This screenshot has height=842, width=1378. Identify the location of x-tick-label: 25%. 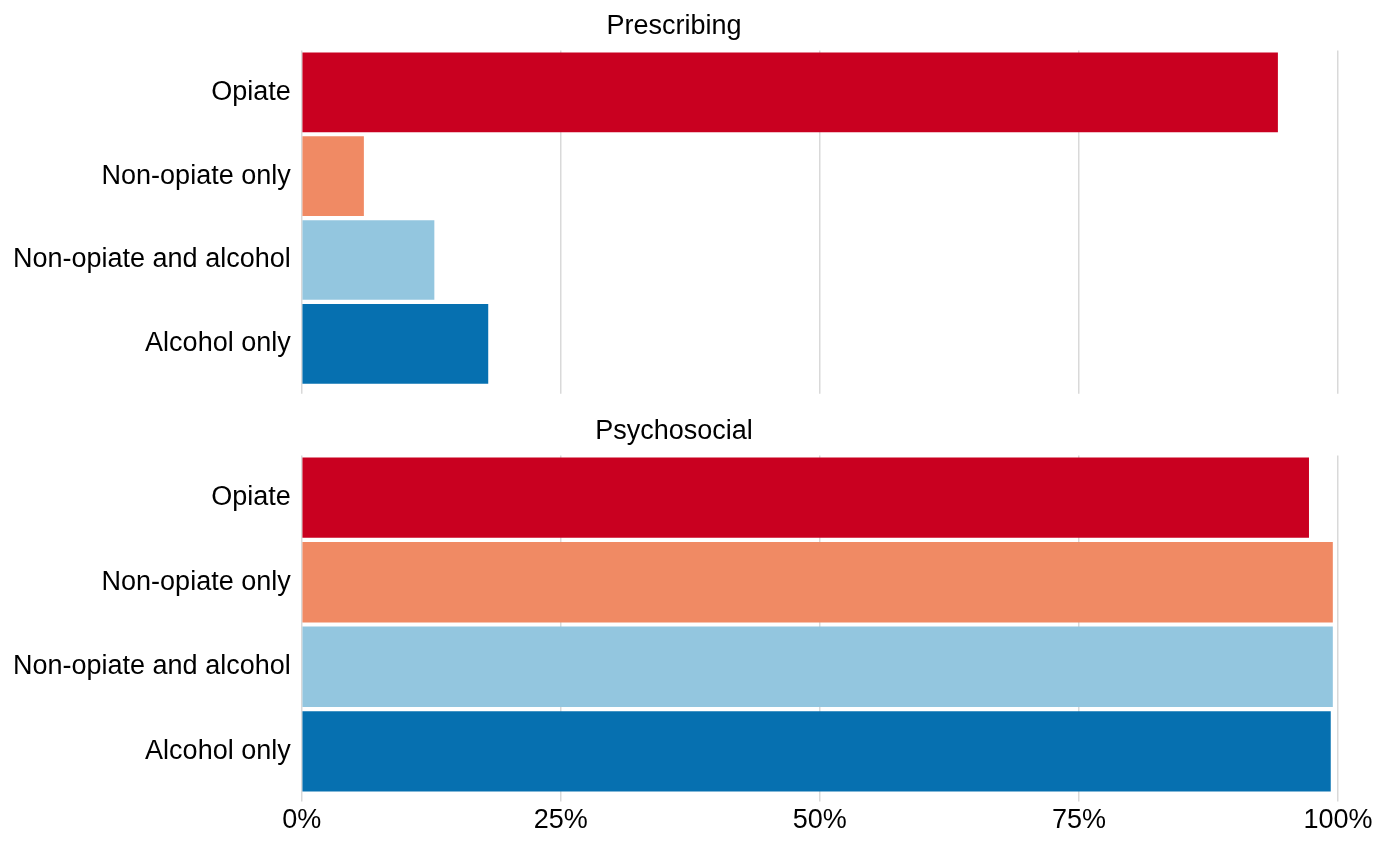
(560, 819).